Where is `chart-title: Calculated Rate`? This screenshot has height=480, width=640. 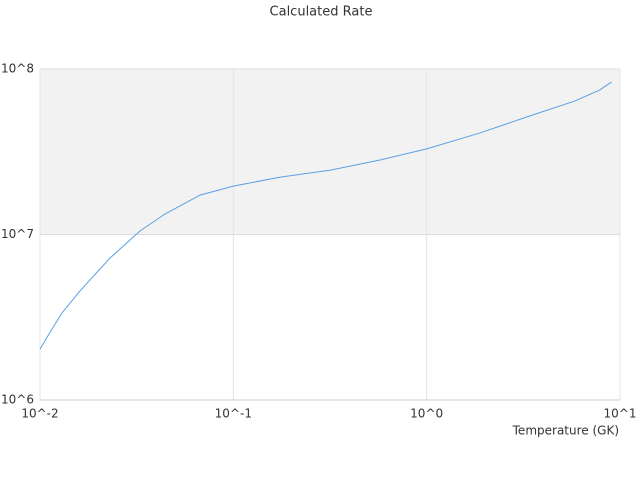
chart-title: Calculated Rate is located at coordinates (321, 12).